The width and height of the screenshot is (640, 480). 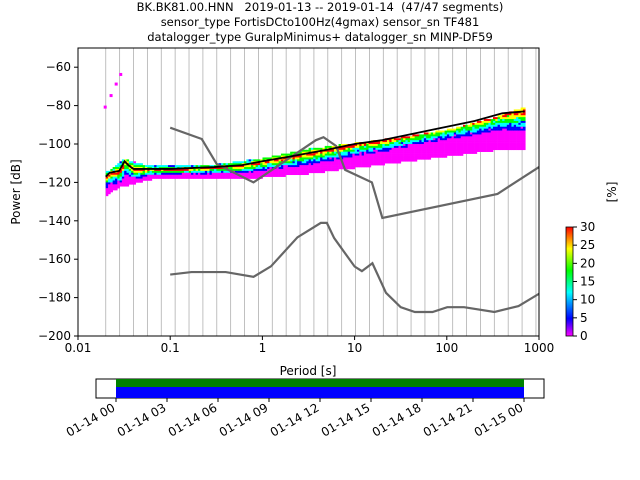 What do you see at coordinates (446, 348) in the screenshot?
I see `x-tick-label: 100` at bounding box center [446, 348].